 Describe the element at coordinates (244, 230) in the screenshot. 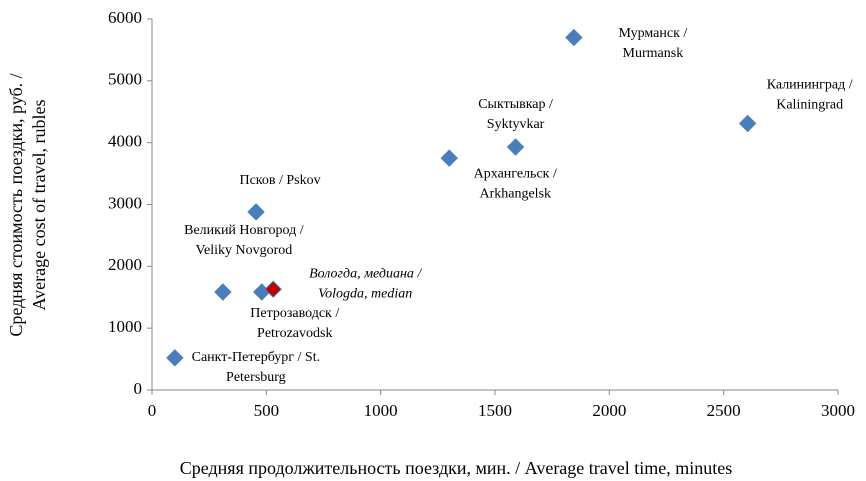

I see `point-label: Великий Новгород /` at that location.